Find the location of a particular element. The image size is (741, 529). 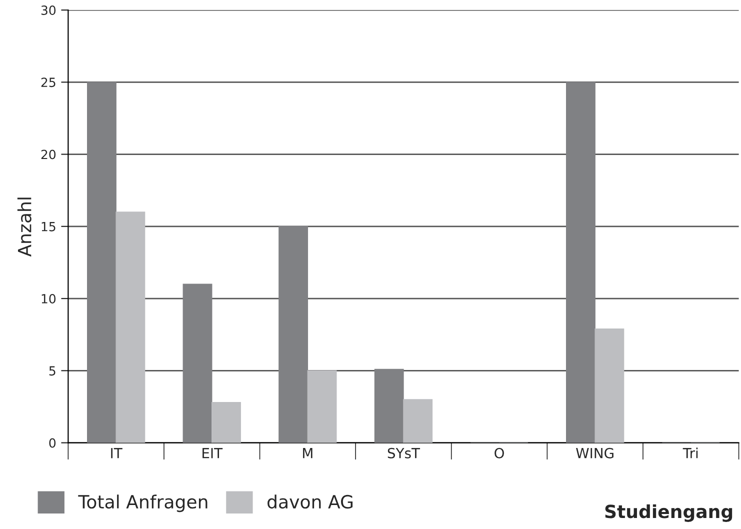

y-tick-label: 15 is located at coordinates (49, 227).